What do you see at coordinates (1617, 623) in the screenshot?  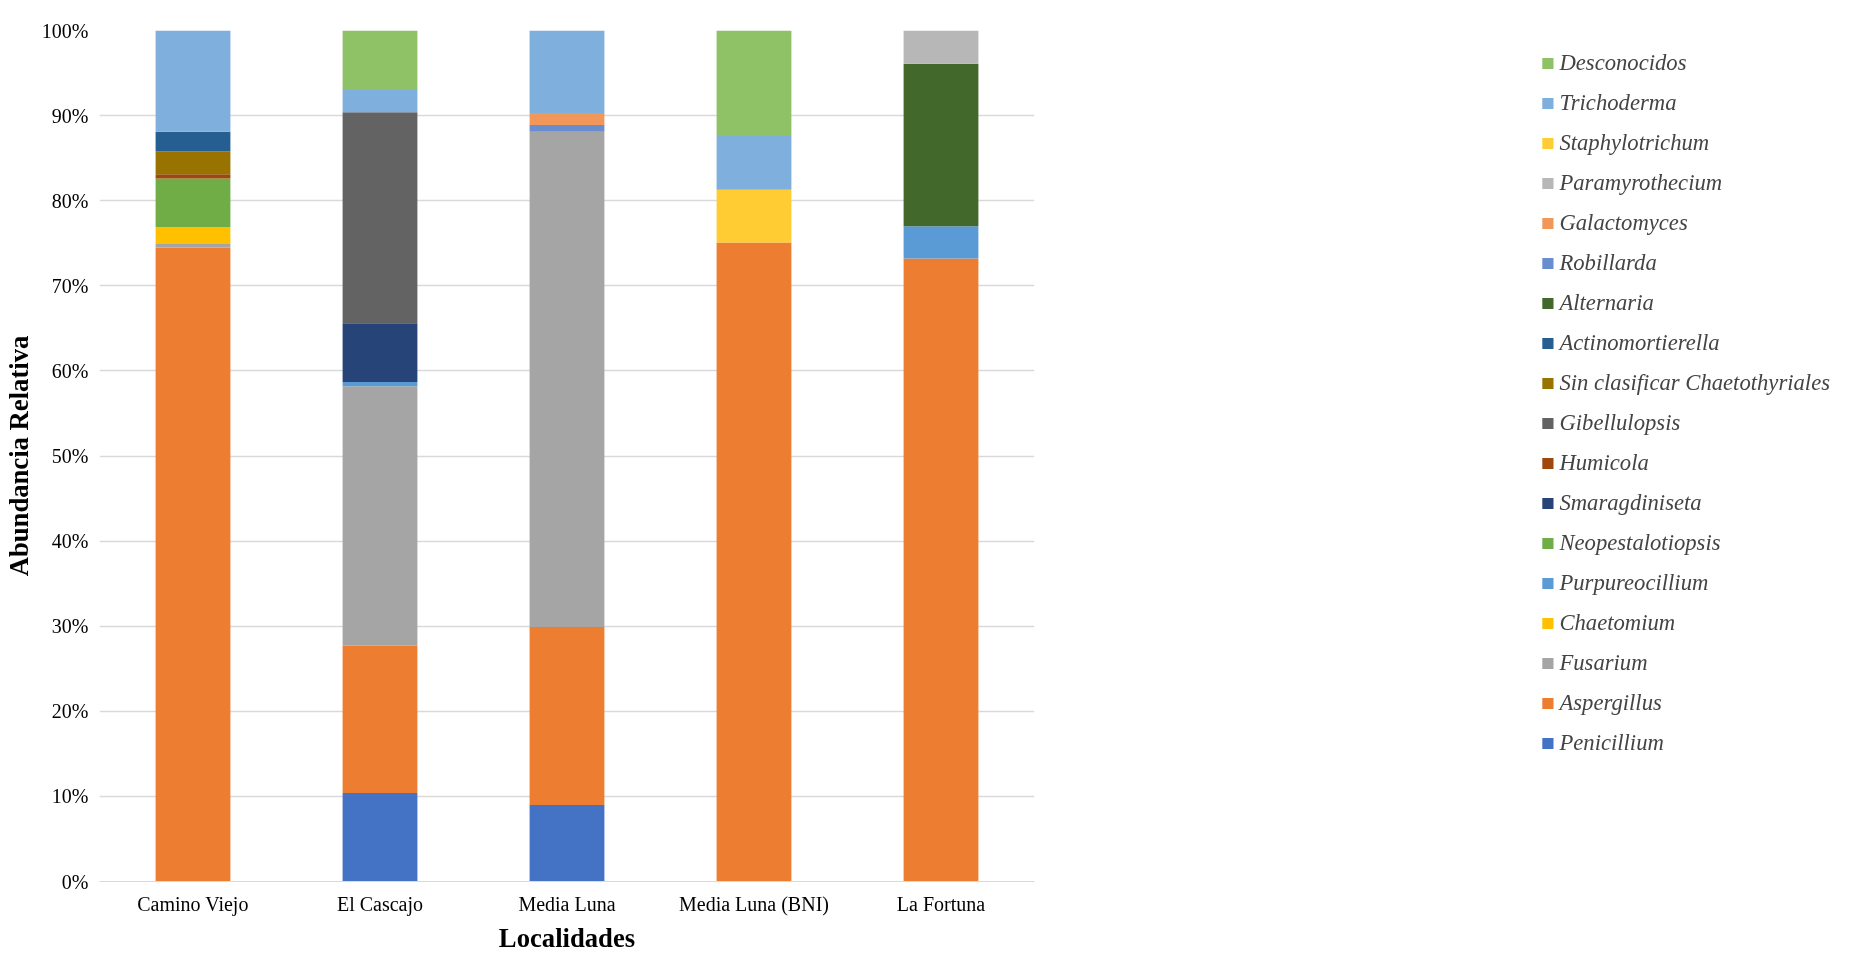 I see `legend-label: Chaetomium` at bounding box center [1617, 623].